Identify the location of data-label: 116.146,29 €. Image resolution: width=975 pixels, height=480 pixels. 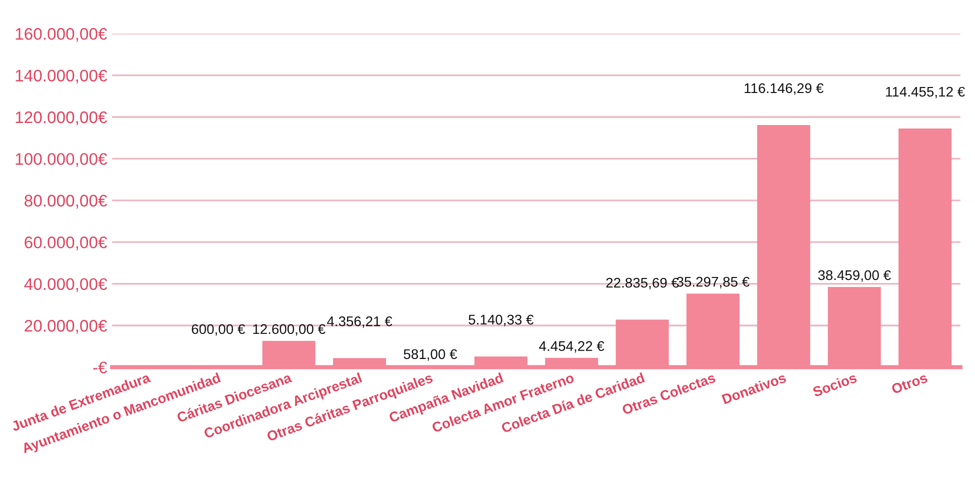
(784, 89).